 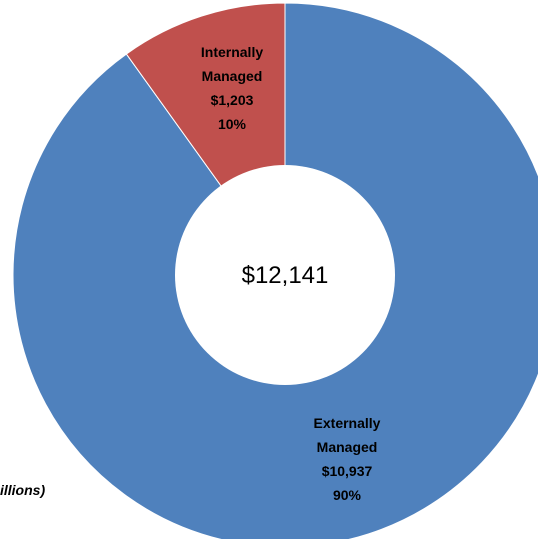 What do you see at coordinates (232, 124) in the screenshot?
I see `slice-percent-label: 10%` at bounding box center [232, 124].